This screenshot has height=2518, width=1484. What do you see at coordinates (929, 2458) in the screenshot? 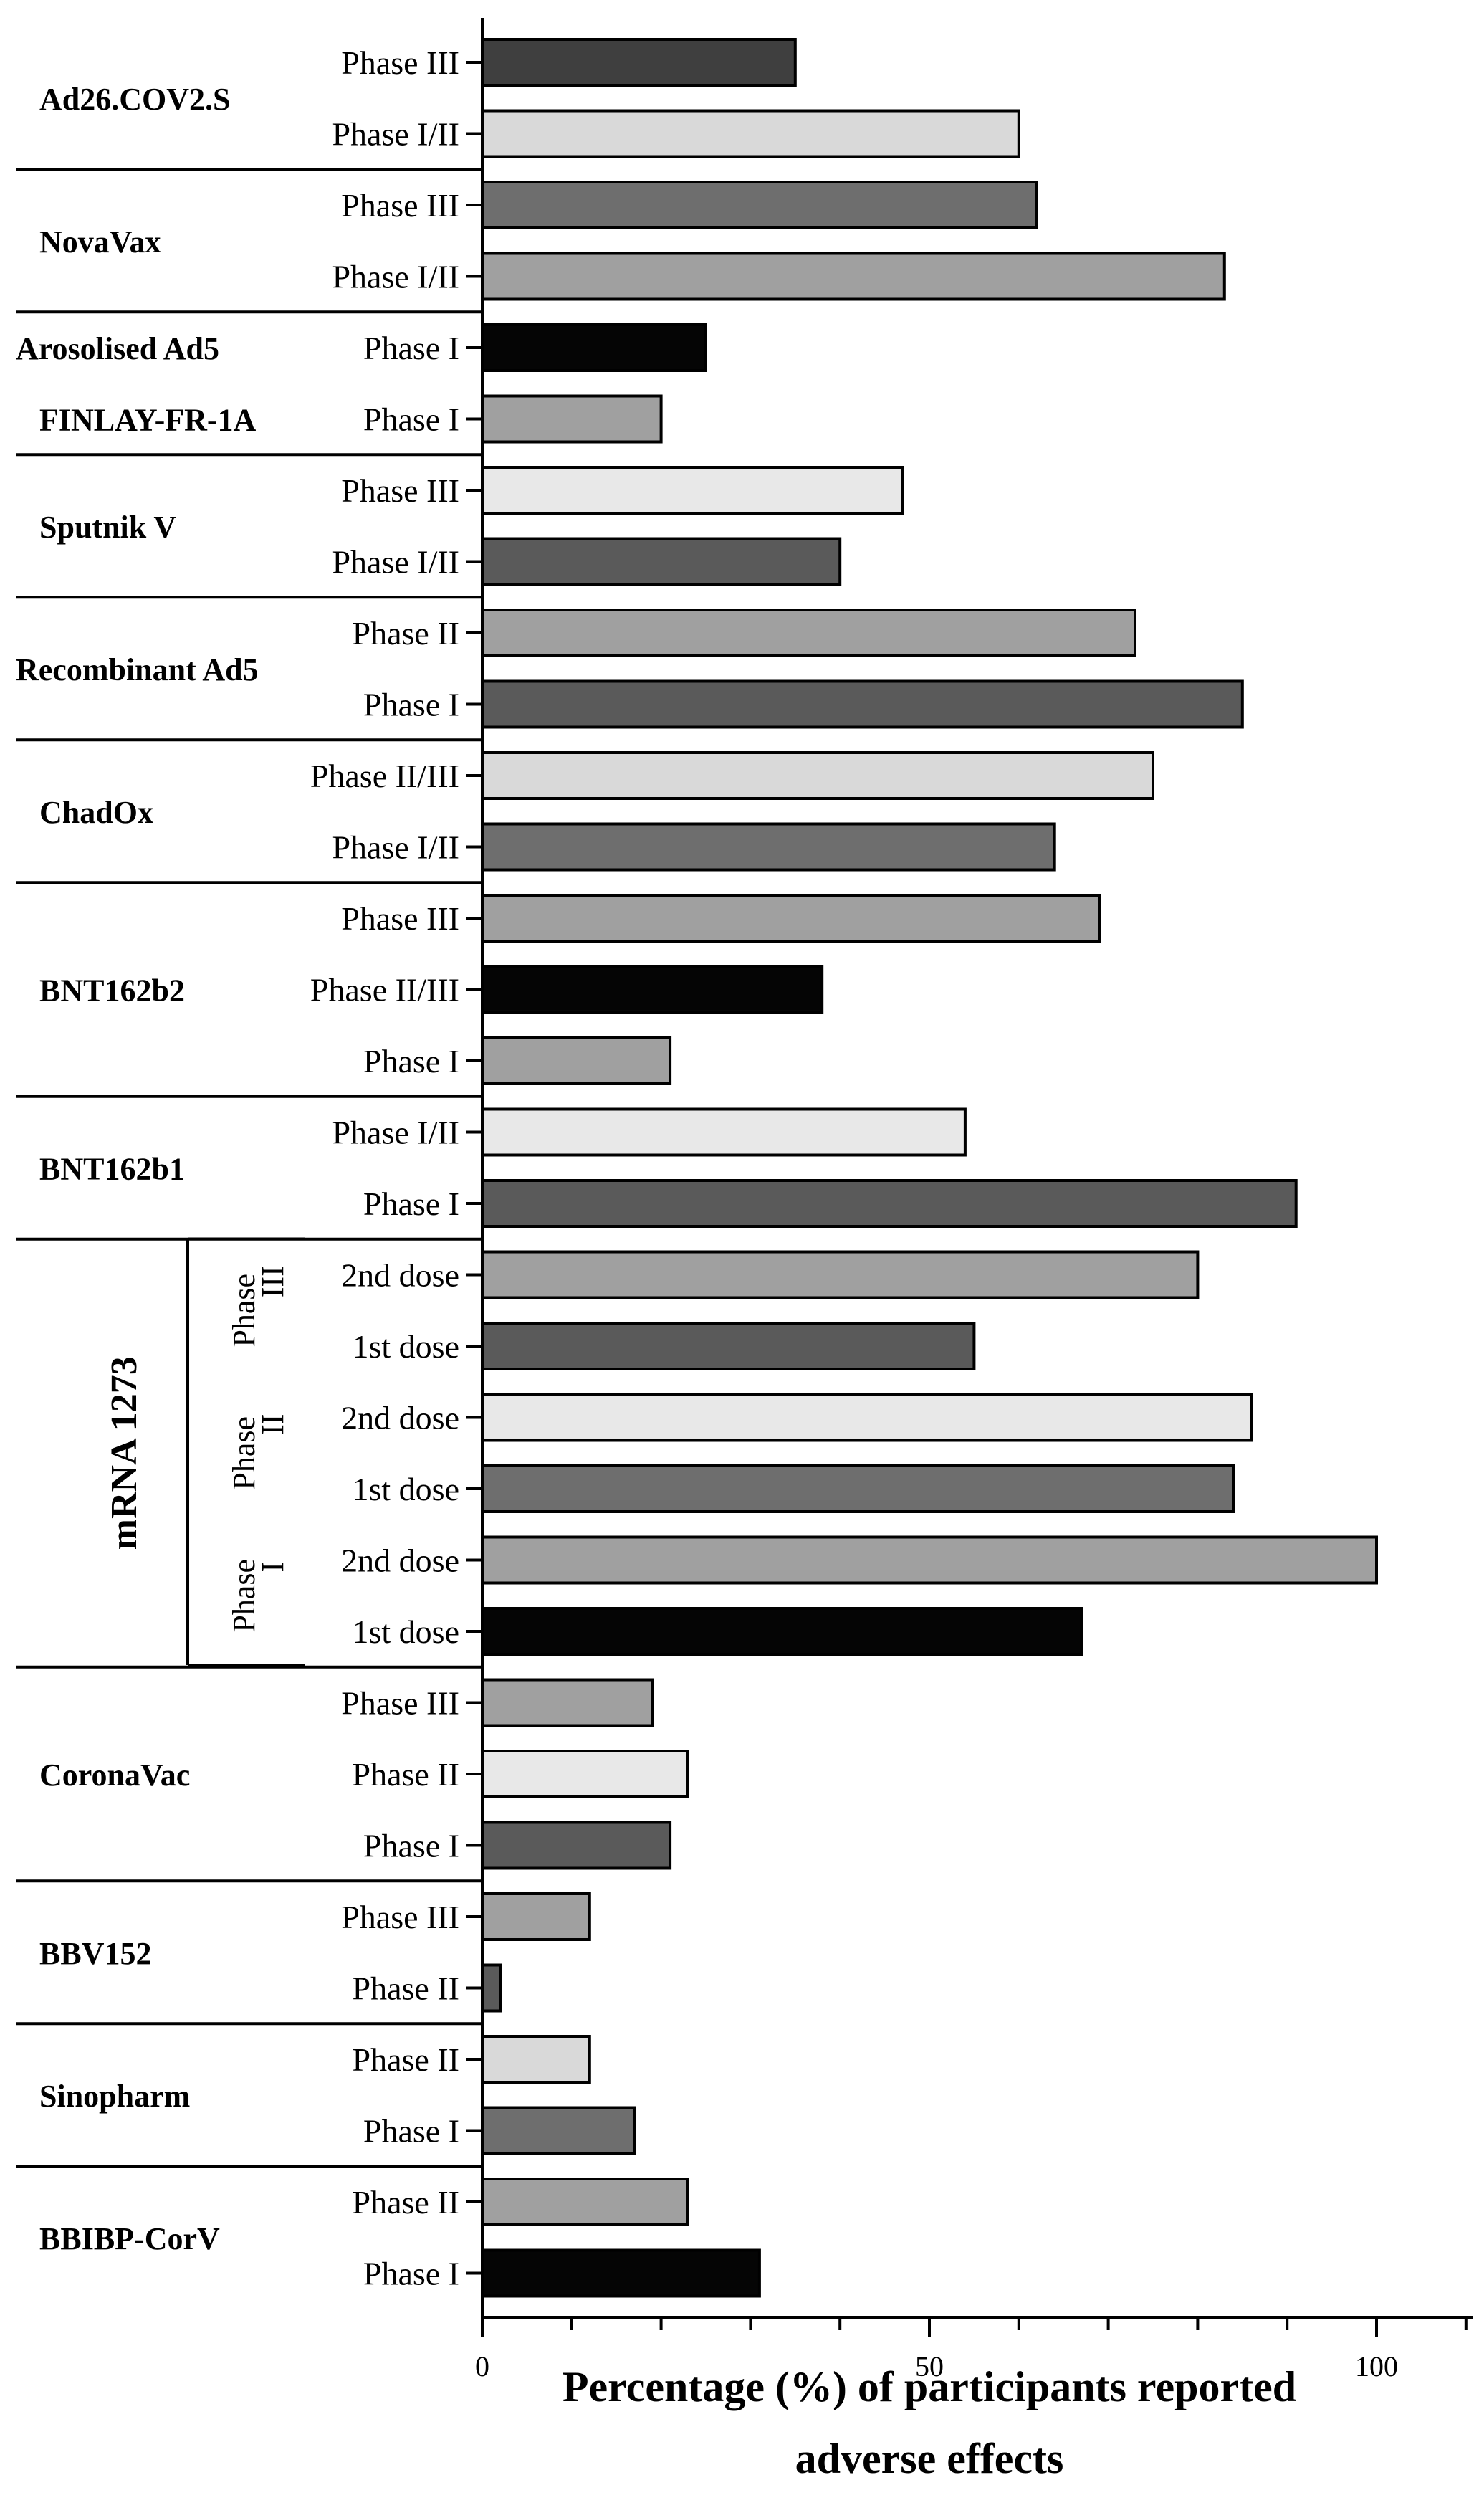
I see `x-axis-title: adverse effects` at bounding box center [929, 2458].